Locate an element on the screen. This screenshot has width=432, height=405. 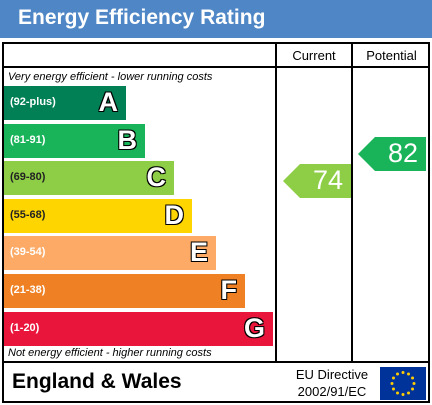
region-label: England & Wales is located at coordinates (97, 381).